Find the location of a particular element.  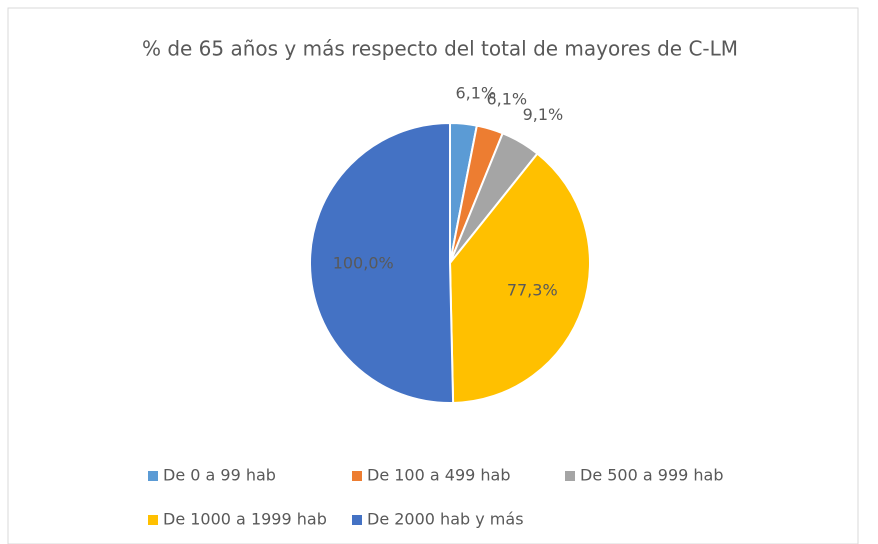

data-label: 100,0% is located at coordinates (363, 262).